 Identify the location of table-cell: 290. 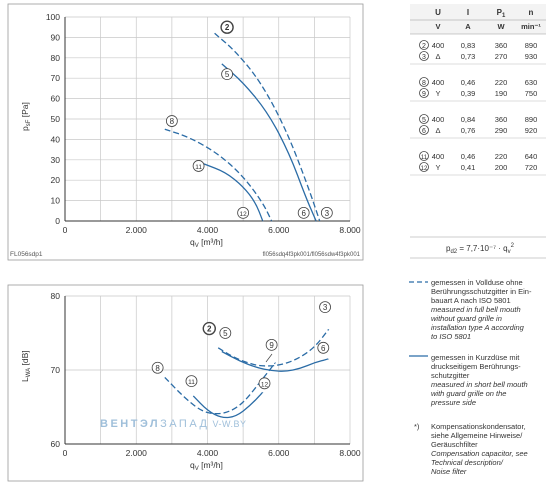
(501, 130).